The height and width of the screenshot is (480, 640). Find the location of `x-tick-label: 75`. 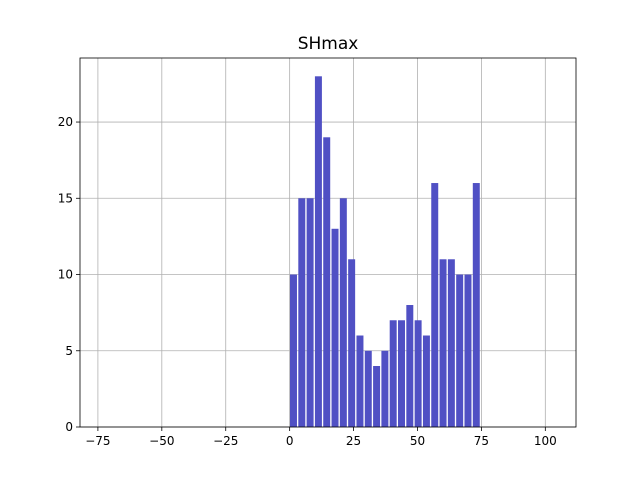

x-tick-label: 75 is located at coordinates (481, 441).